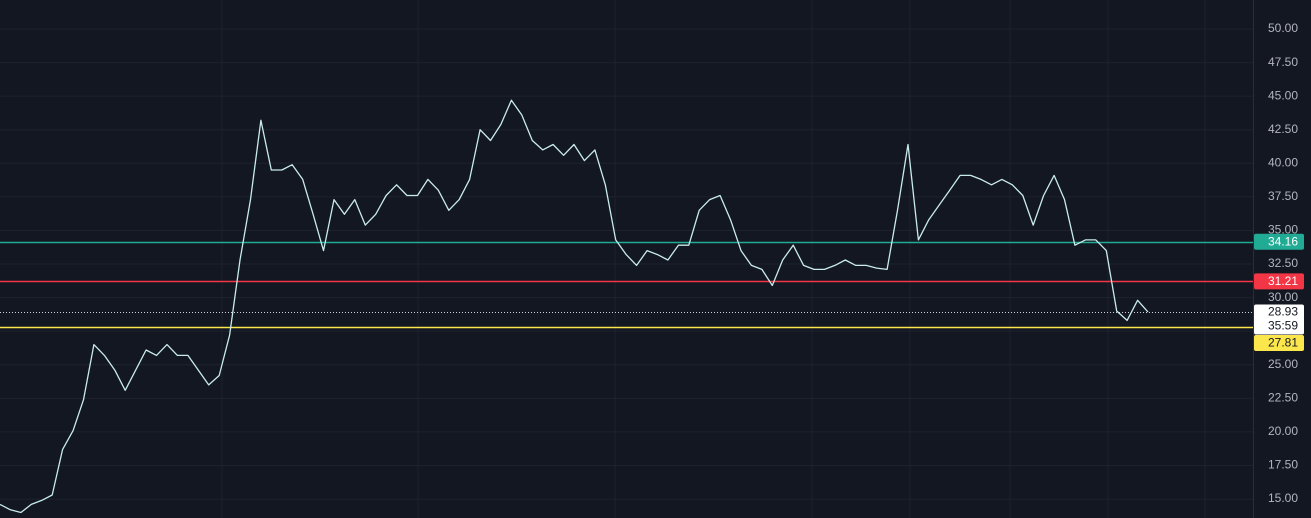 This screenshot has height=518, width=1311. Describe the element at coordinates (1283, 129) in the screenshot. I see `y-tick-label: 42.50` at that location.